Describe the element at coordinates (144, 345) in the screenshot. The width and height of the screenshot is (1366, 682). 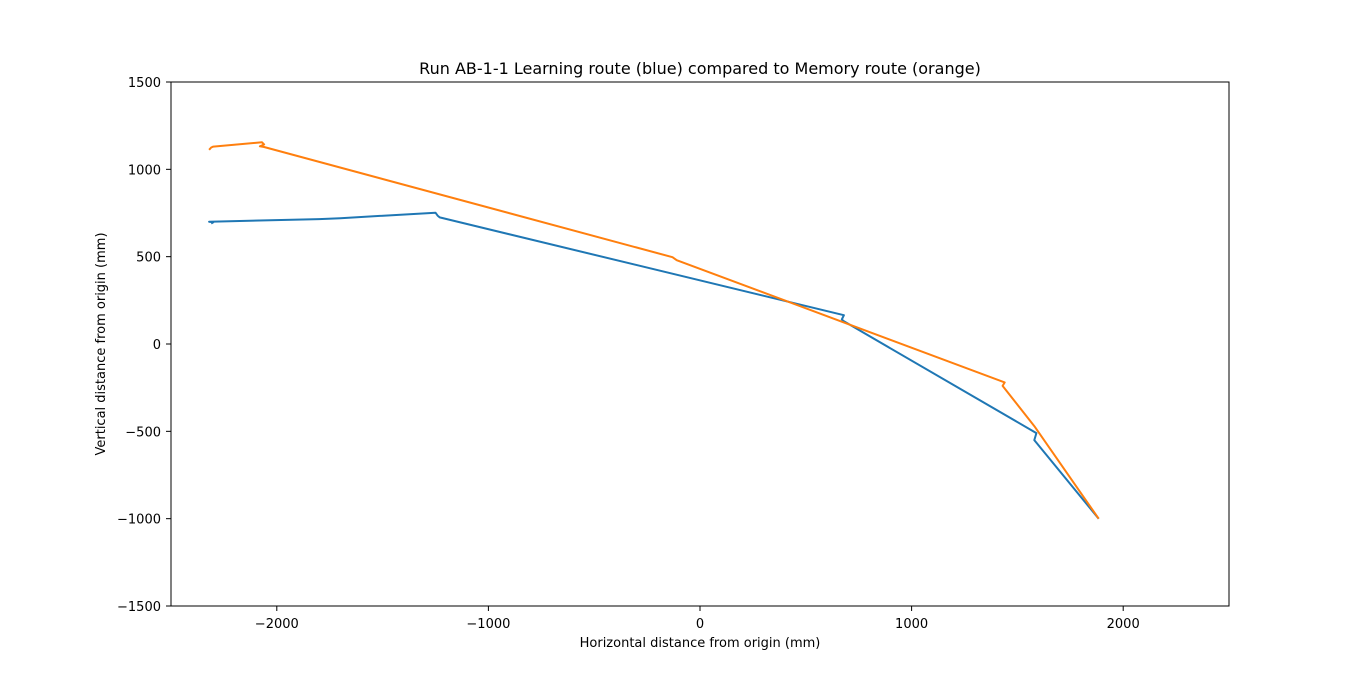
I see `y-axis-ticks: −1500 −1000 −500 0 500 1000 1500` at that location.